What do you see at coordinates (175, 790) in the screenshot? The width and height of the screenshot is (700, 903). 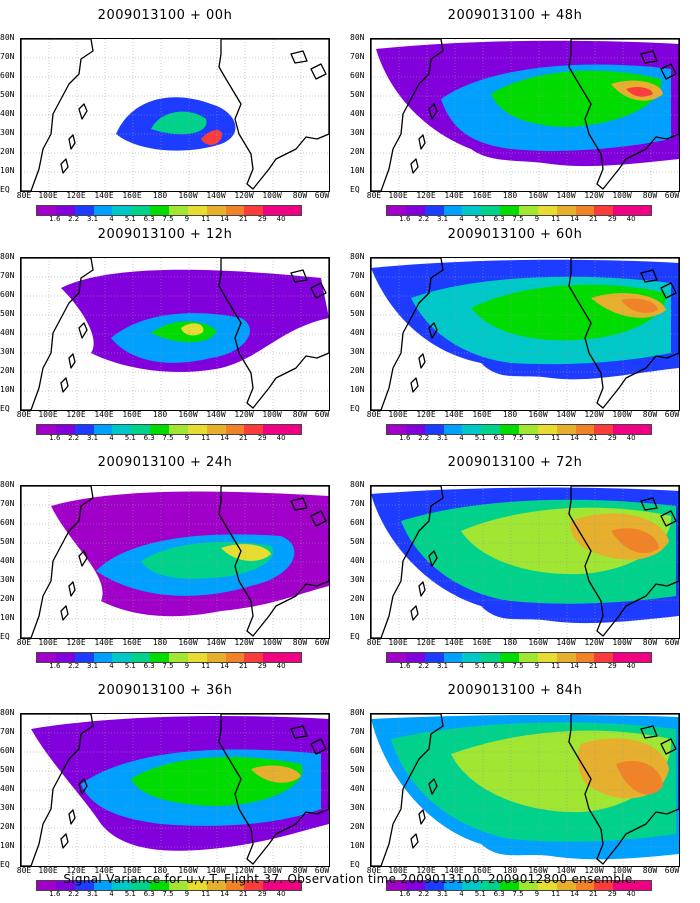 I see `variance-map` at bounding box center [175, 790].